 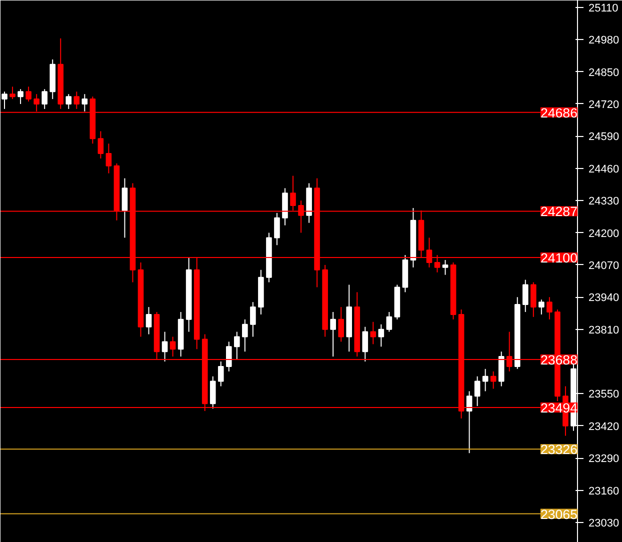 What do you see at coordinates (603, 8) in the screenshot?
I see `y-tick-label: 25110` at bounding box center [603, 8].